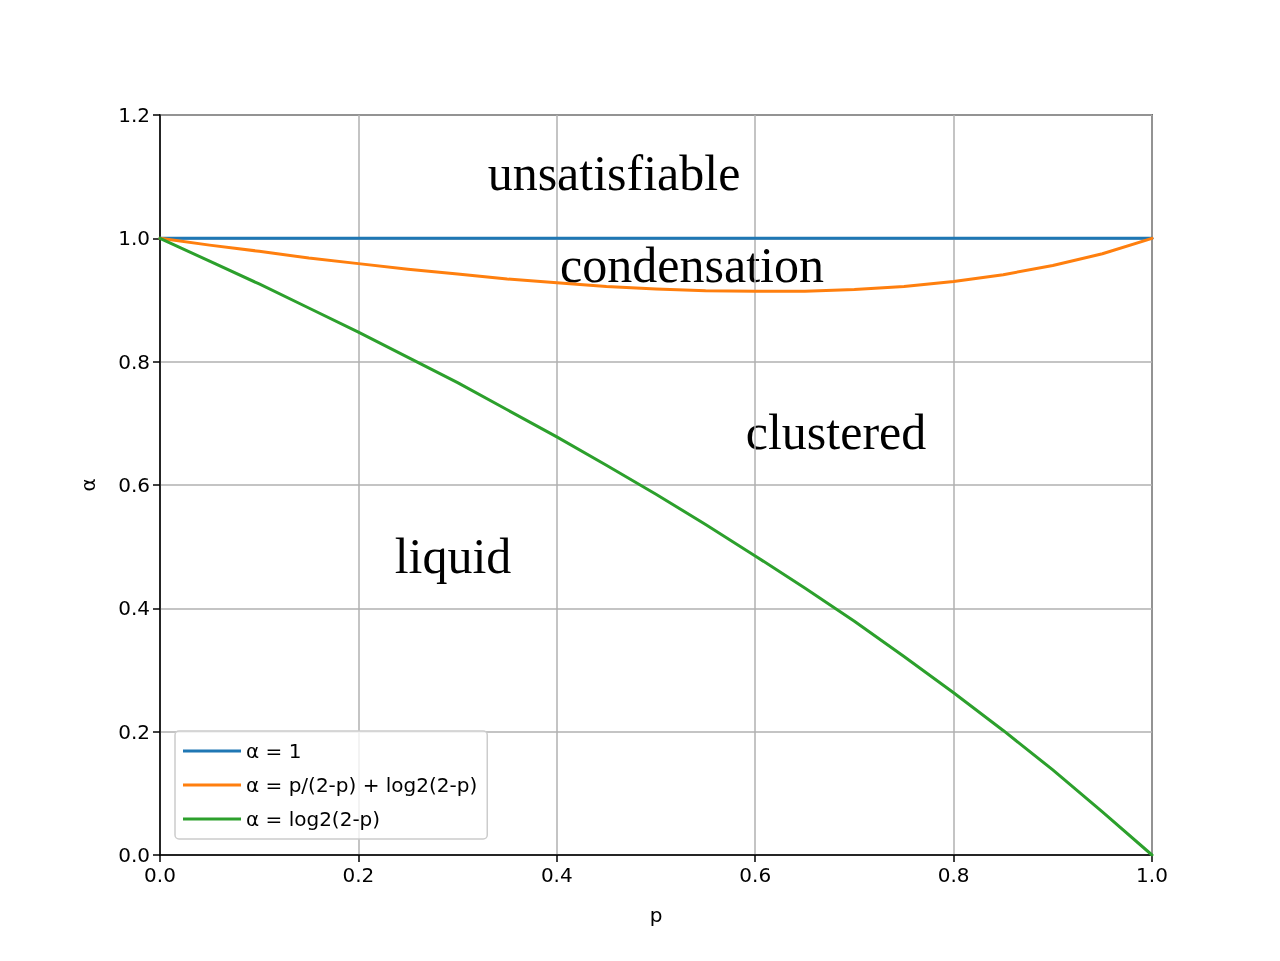  I want to click on annotation: unsatisfiable, so click(614, 173).